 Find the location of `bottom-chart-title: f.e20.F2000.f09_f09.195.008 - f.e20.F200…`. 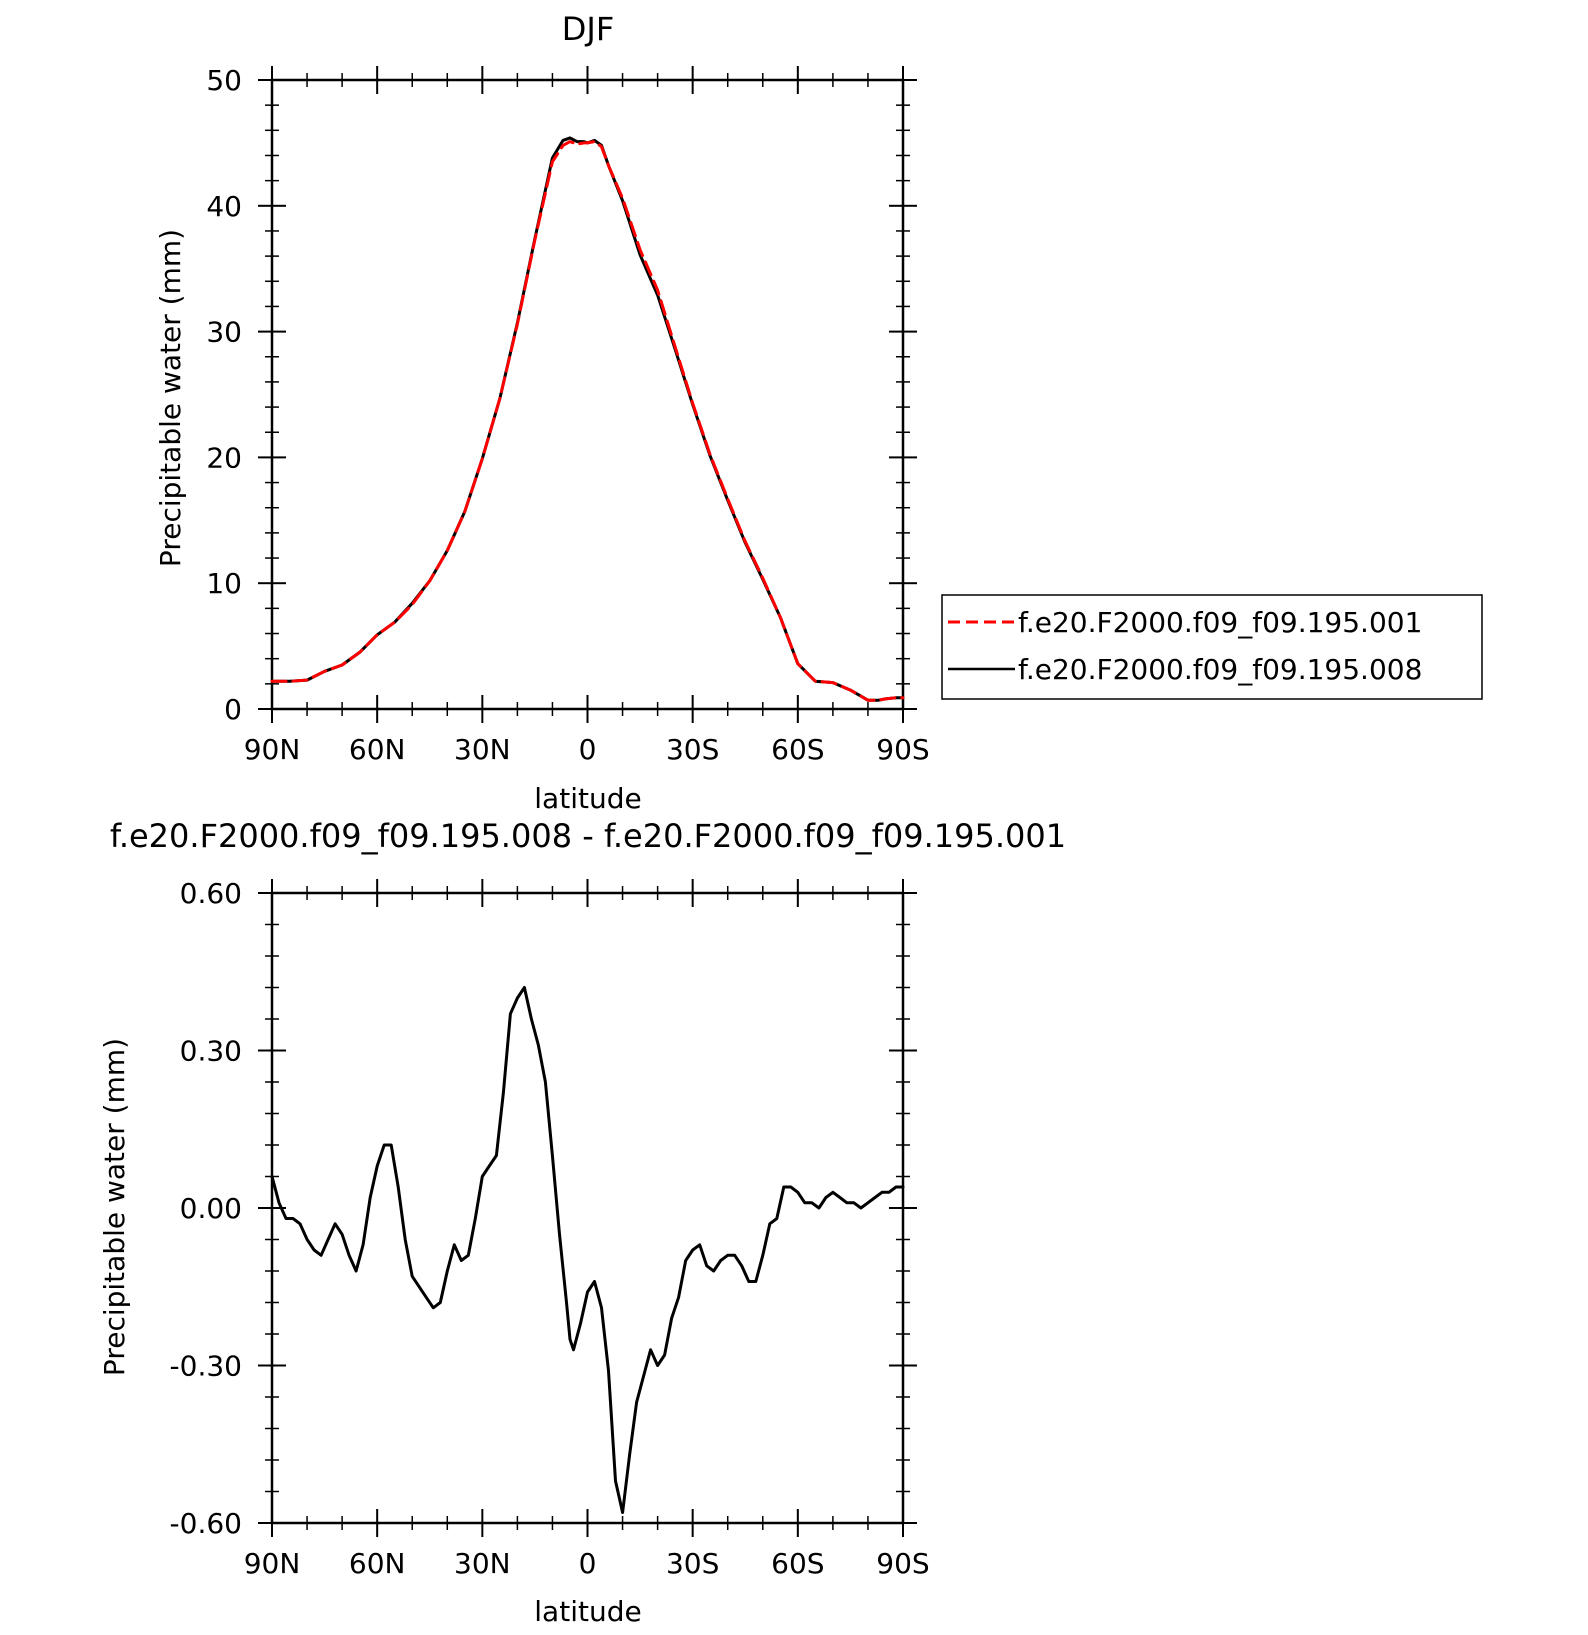

bottom-chart-title: f.e20.F2000.f09_f09.195.008 - f.e20.F200… is located at coordinates (588, 836).